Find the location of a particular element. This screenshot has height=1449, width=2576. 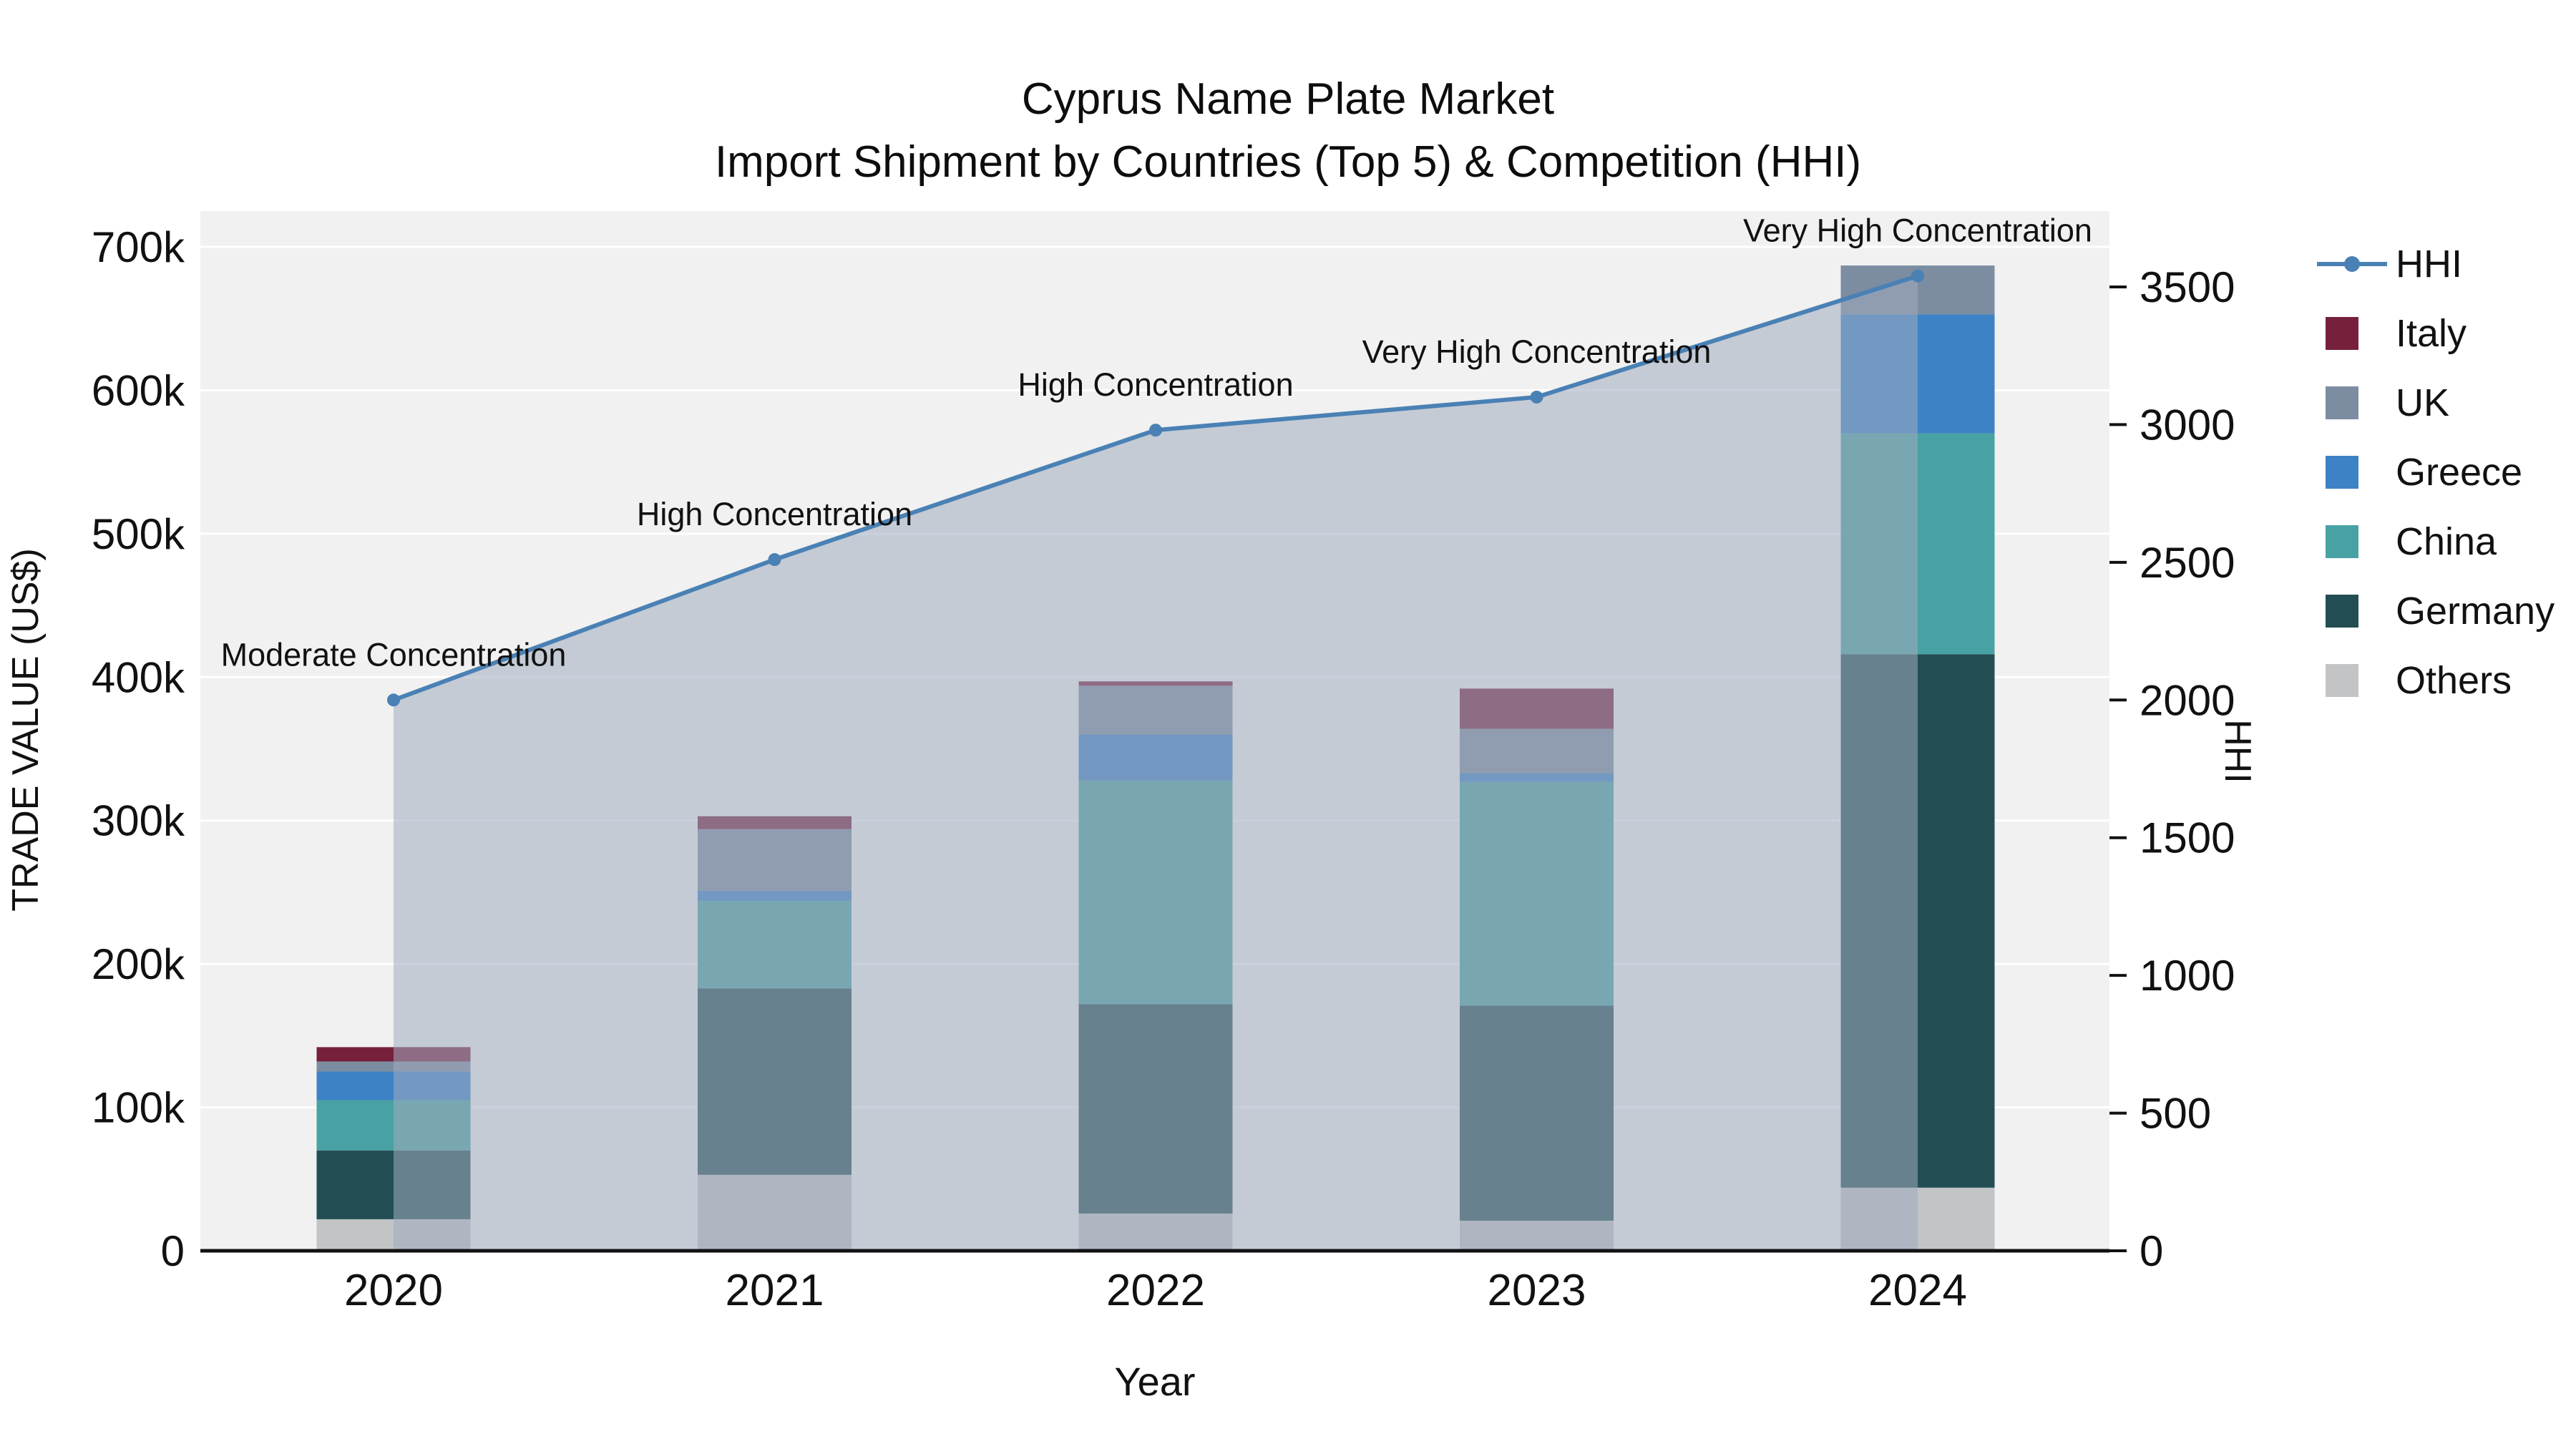

legend-item-italy: Italy is located at coordinates (2436, 333).